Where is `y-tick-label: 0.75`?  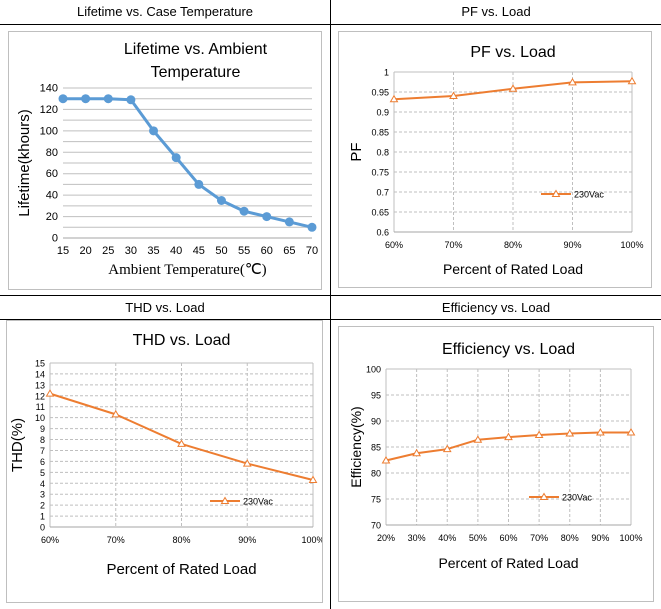 y-tick-label: 0.75 is located at coordinates (380, 173).